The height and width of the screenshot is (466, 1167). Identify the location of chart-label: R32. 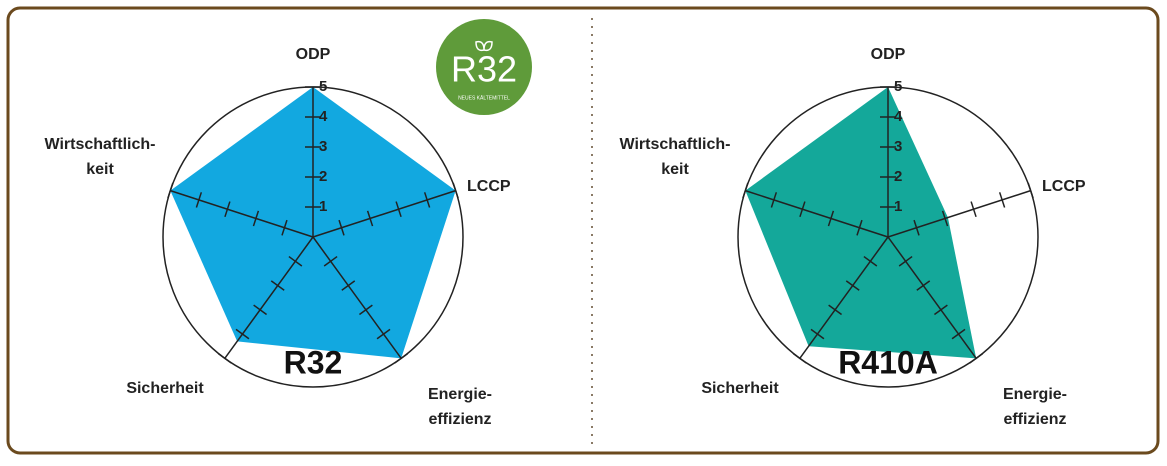
(313, 362).